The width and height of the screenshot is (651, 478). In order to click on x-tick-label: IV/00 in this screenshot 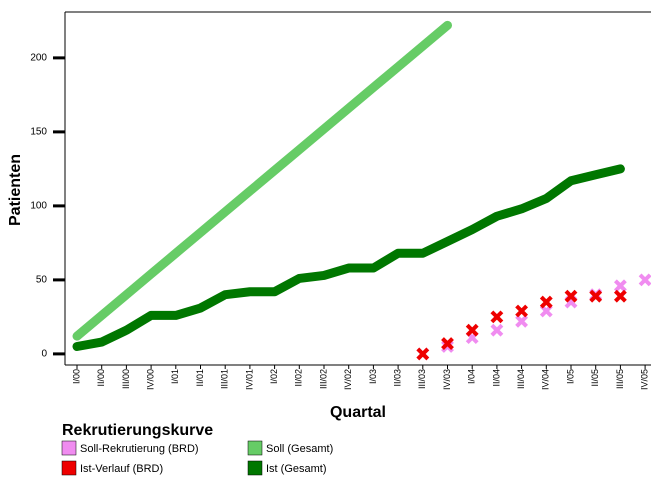, I will do `click(150, 379)`.